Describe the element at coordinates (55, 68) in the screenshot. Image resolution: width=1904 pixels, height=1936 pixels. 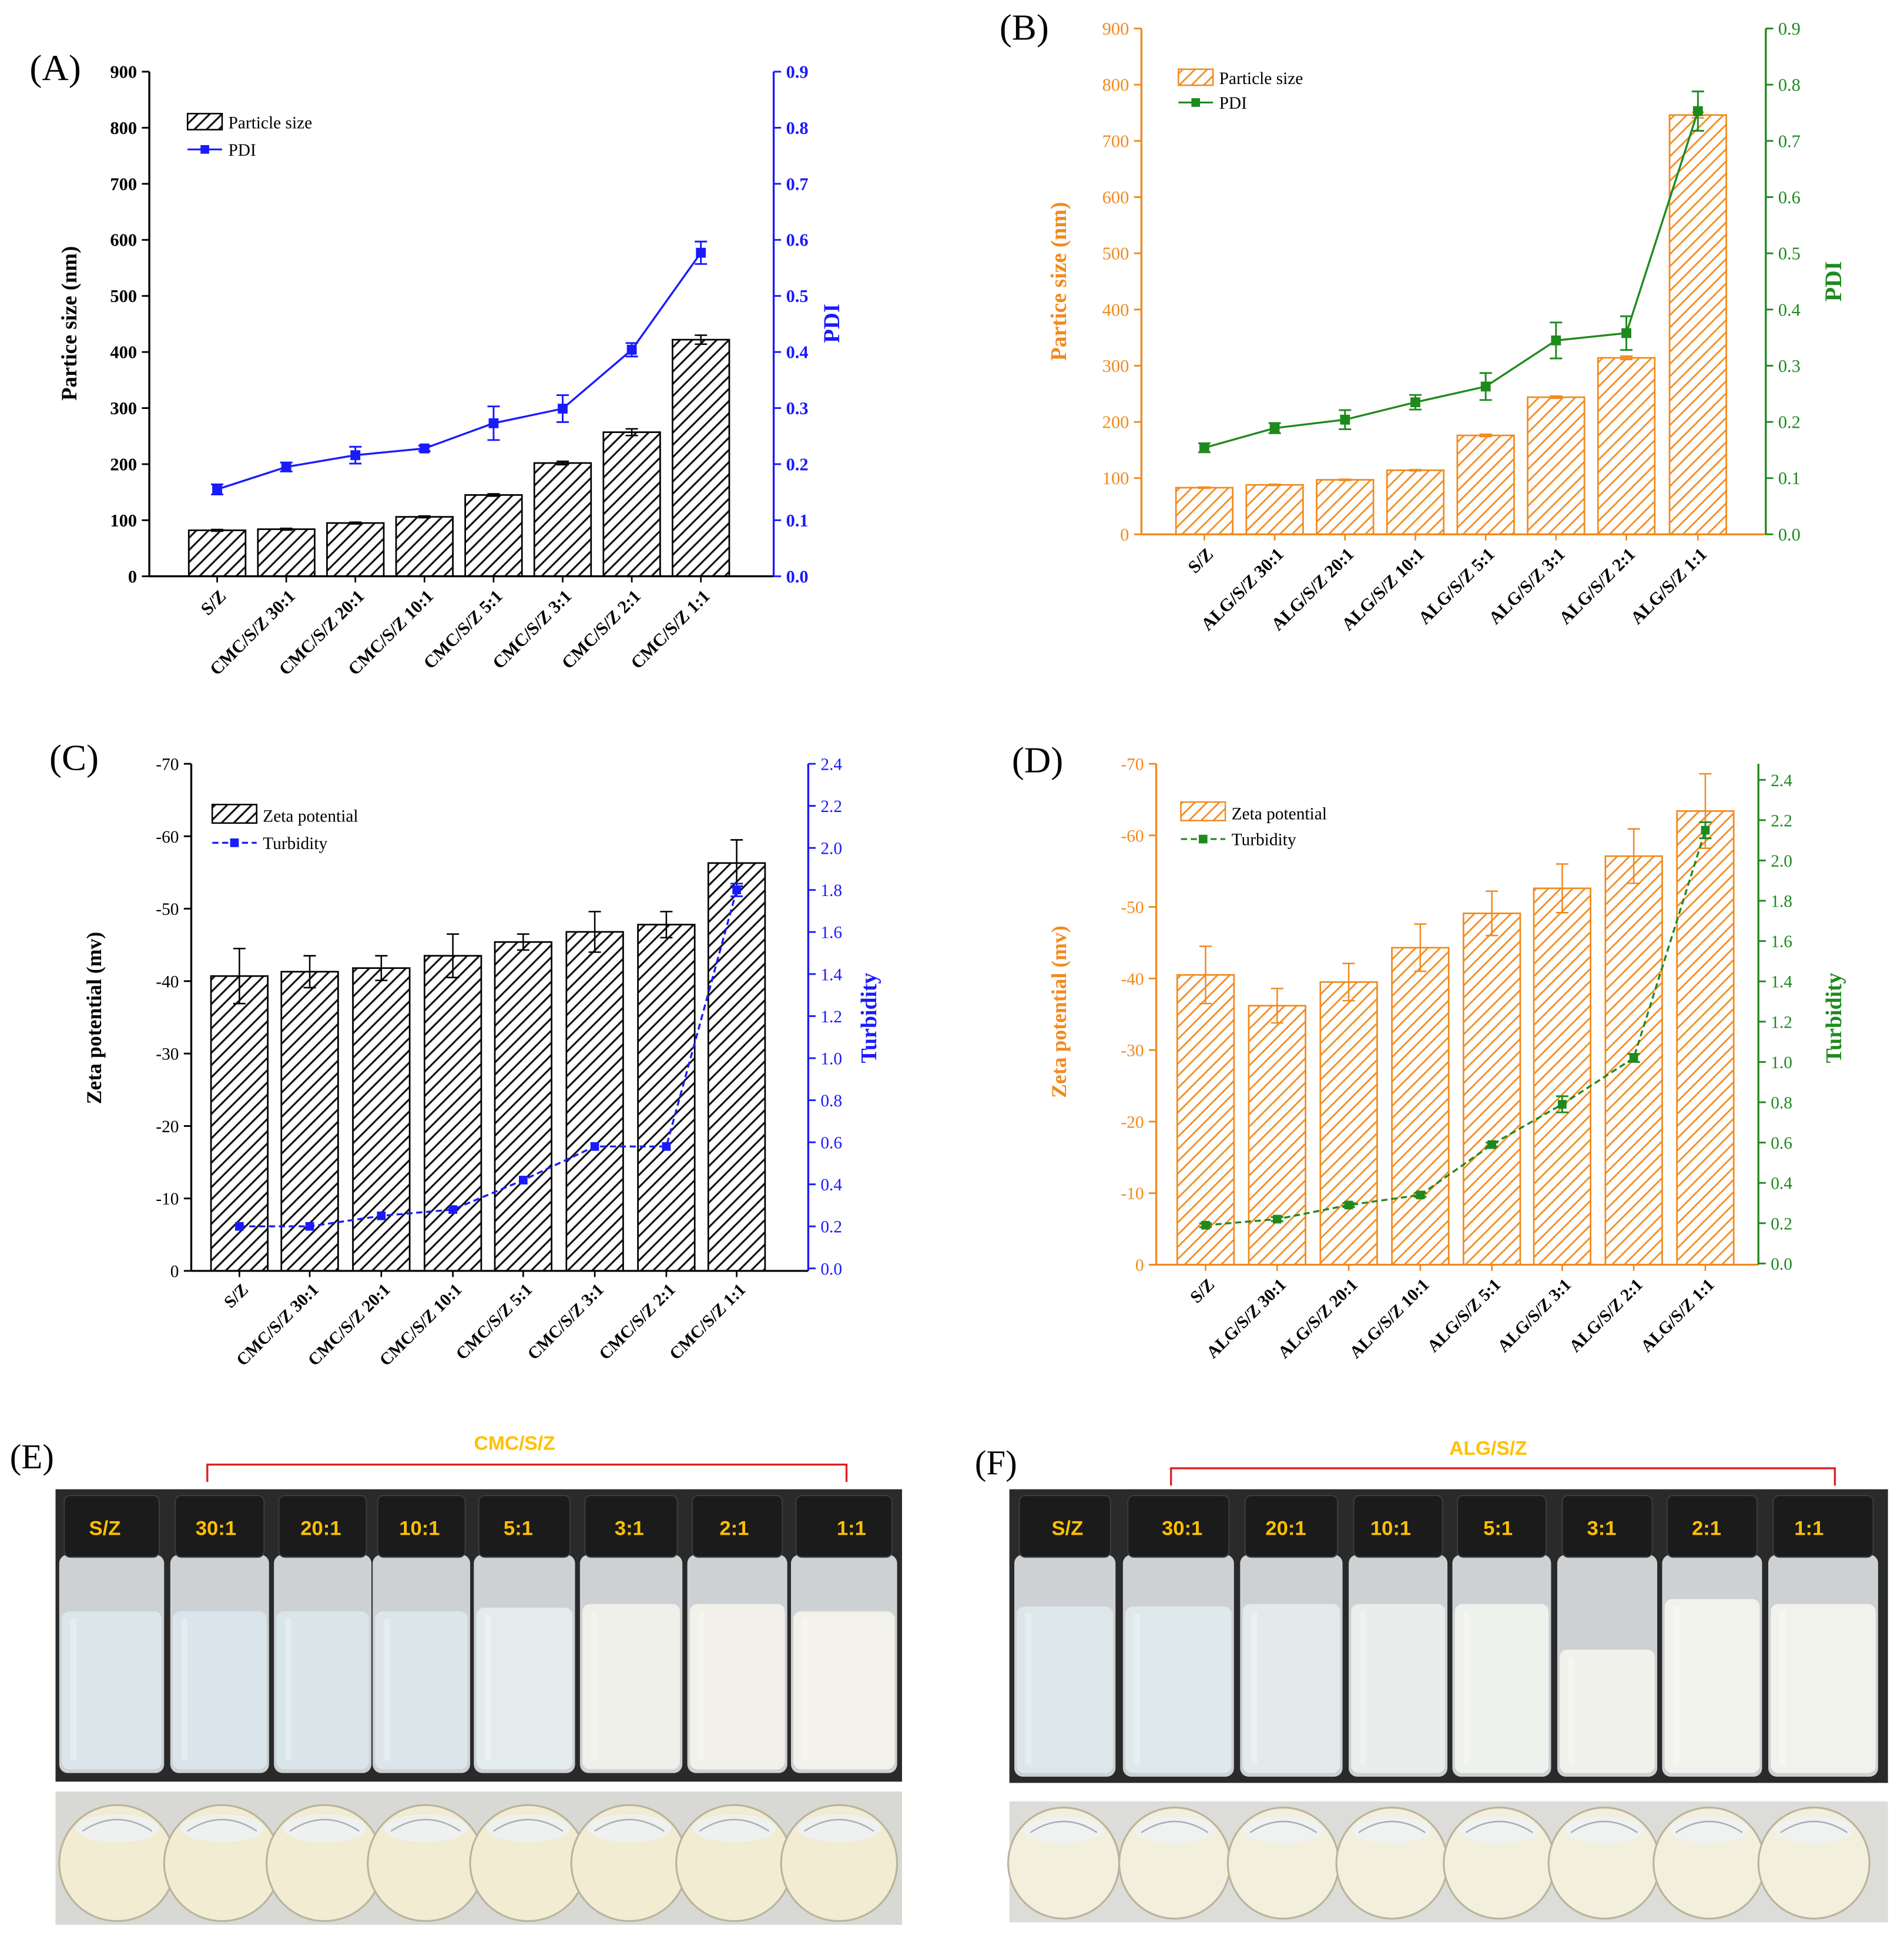
I see `panel-label: (A)` at that location.